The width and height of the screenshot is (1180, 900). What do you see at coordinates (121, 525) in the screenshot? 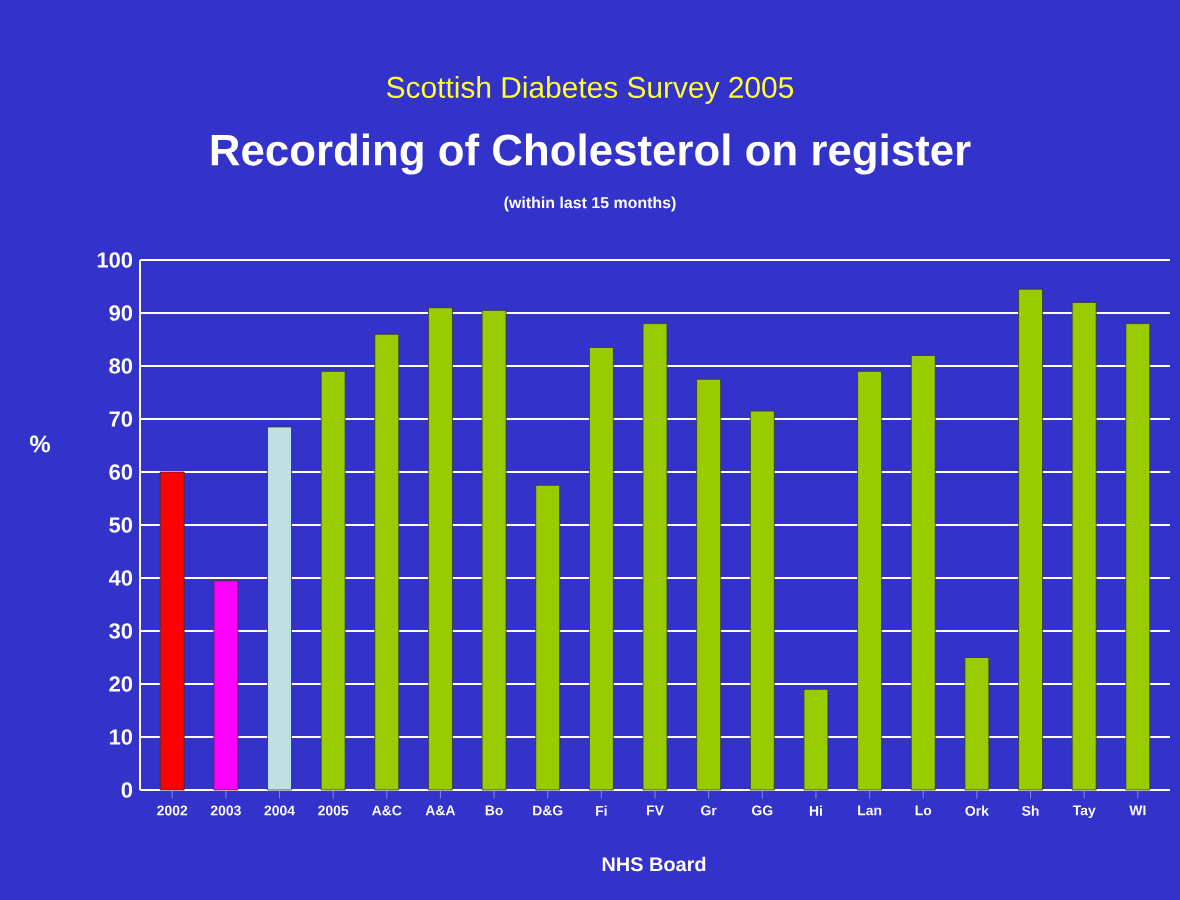
I see `y-tick-label: 50` at bounding box center [121, 525].